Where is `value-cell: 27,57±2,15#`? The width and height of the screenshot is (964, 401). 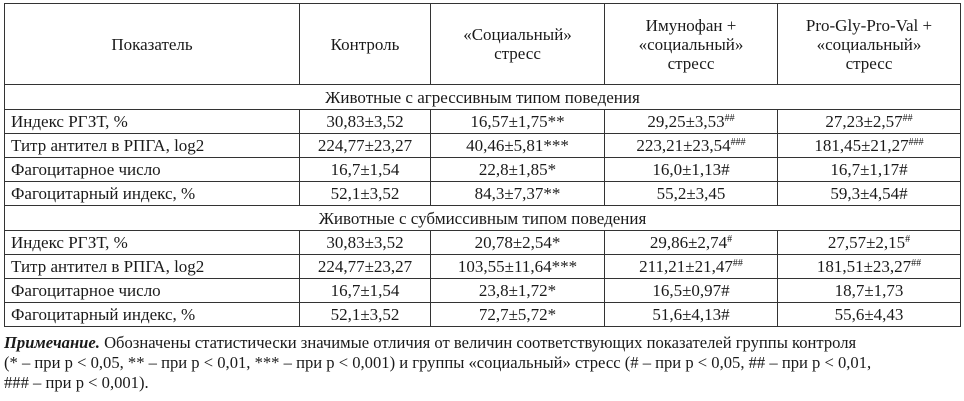 value-cell: 27,57±2,15# is located at coordinates (869, 242).